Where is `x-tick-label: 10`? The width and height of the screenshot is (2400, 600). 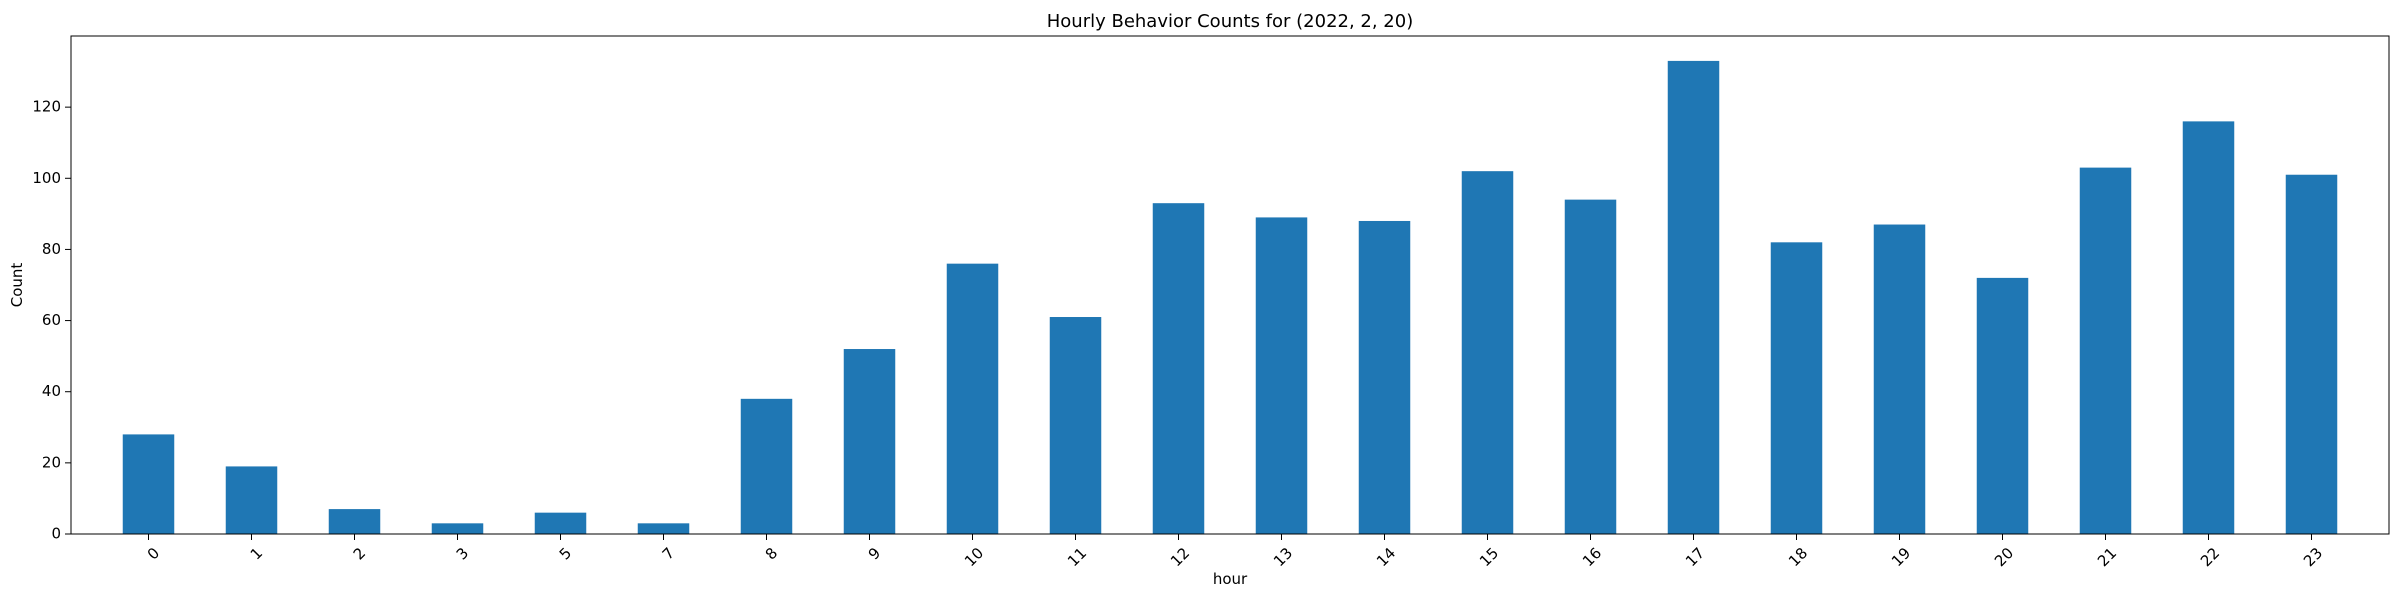 x-tick-label: 10 is located at coordinates (974, 557).